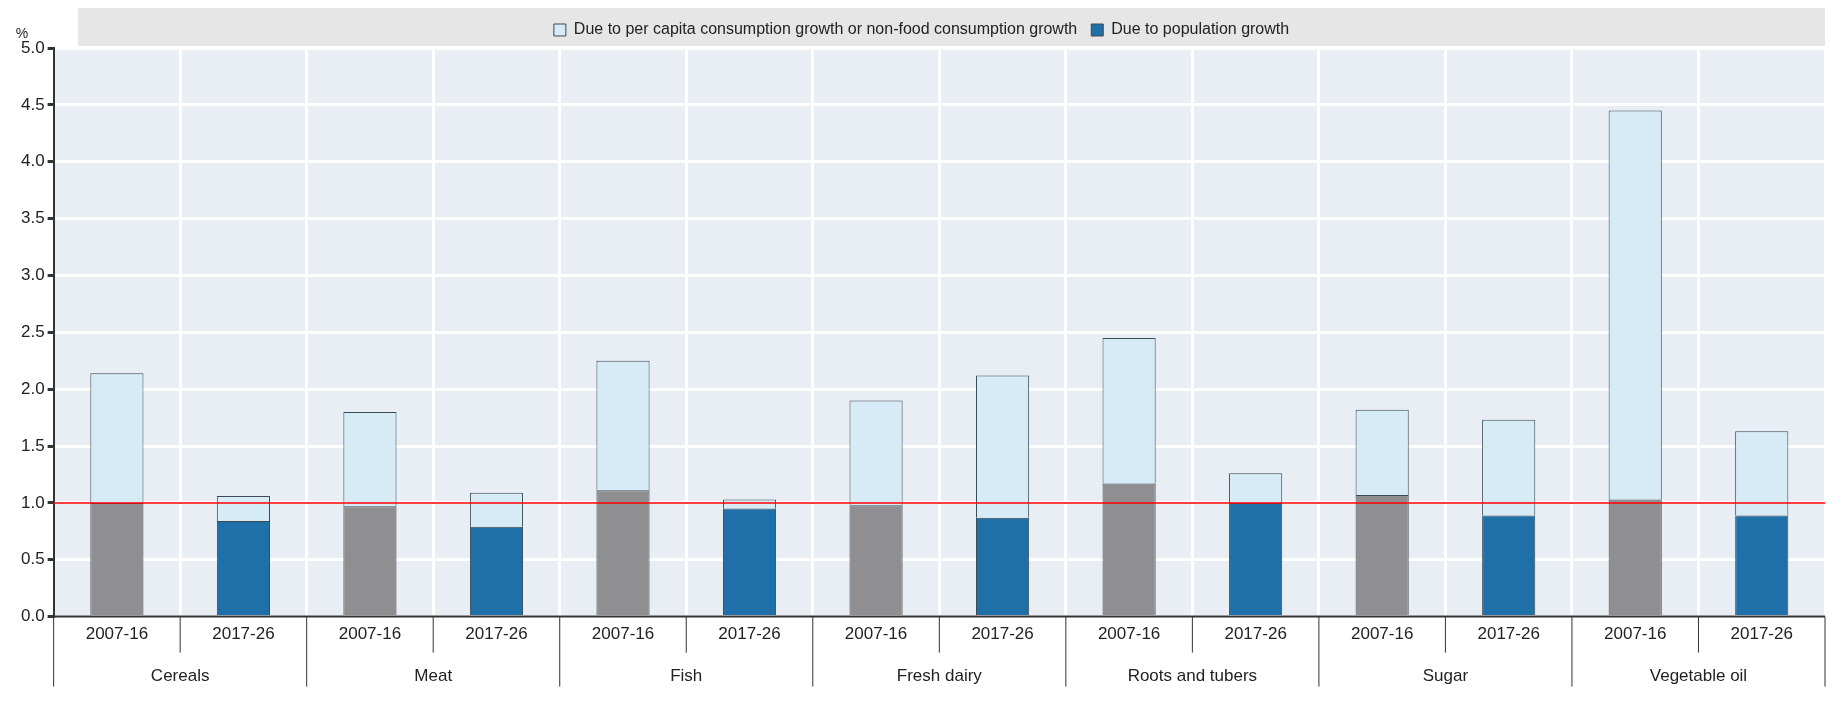 This screenshot has height=701, width=1843. I want to click on text: Sugar, so click(1445, 676).